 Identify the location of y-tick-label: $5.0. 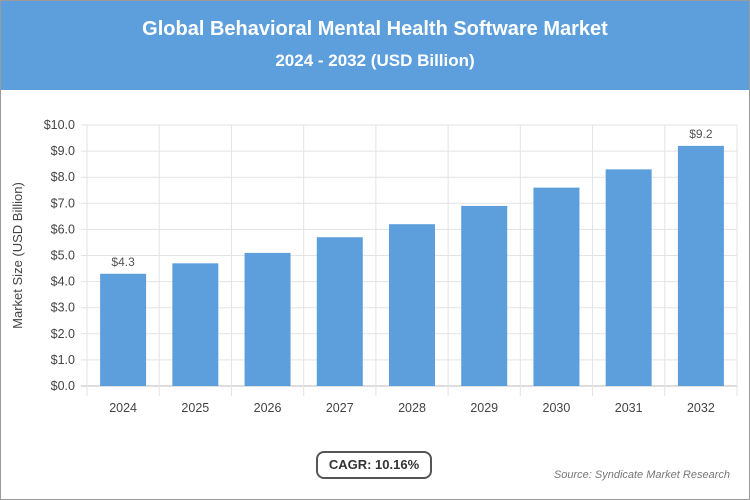
(63, 256).